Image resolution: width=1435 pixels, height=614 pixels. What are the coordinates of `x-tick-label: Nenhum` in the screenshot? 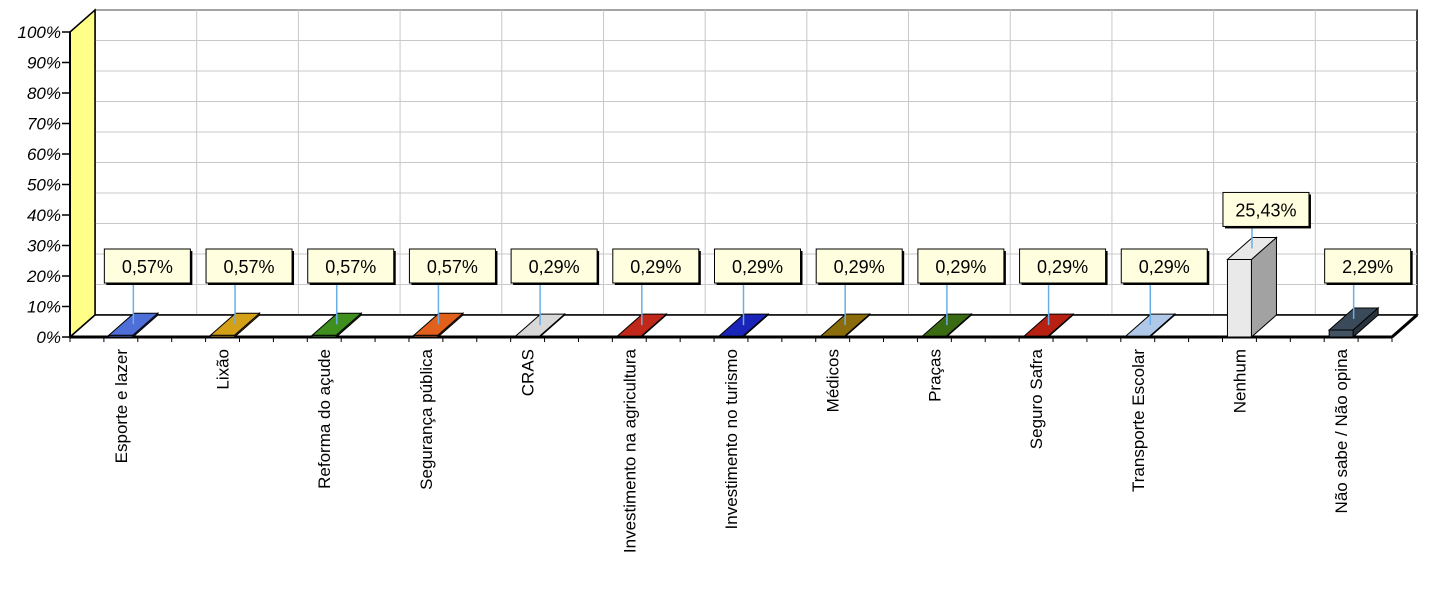 It's located at (1239, 381).